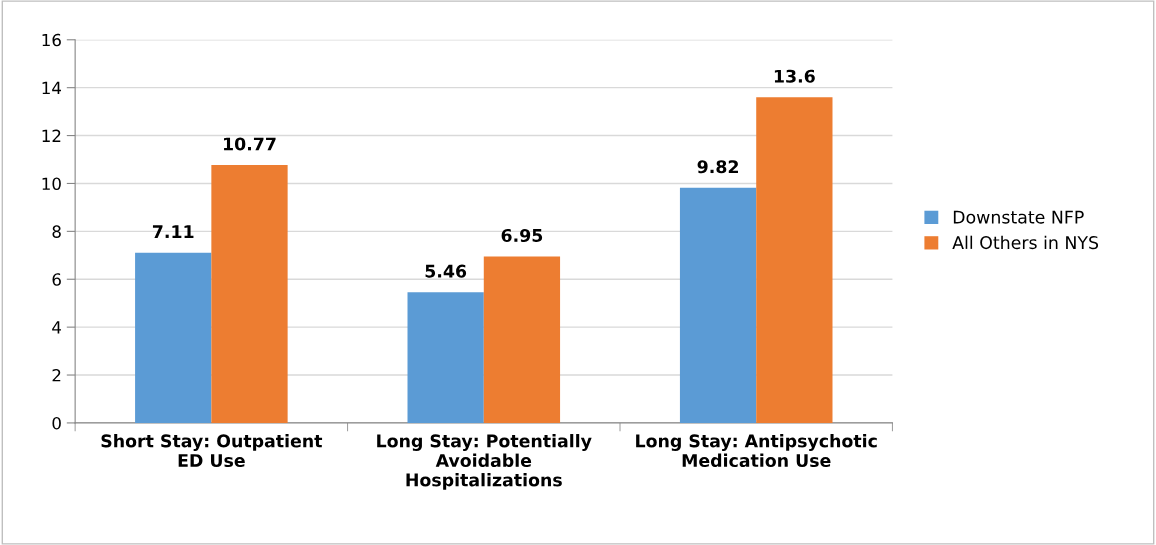 The height and width of the screenshot is (545, 1156). I want to click on x-tick-label: Long Stay: Antipsychotic Medication Use, so click(756, 451).